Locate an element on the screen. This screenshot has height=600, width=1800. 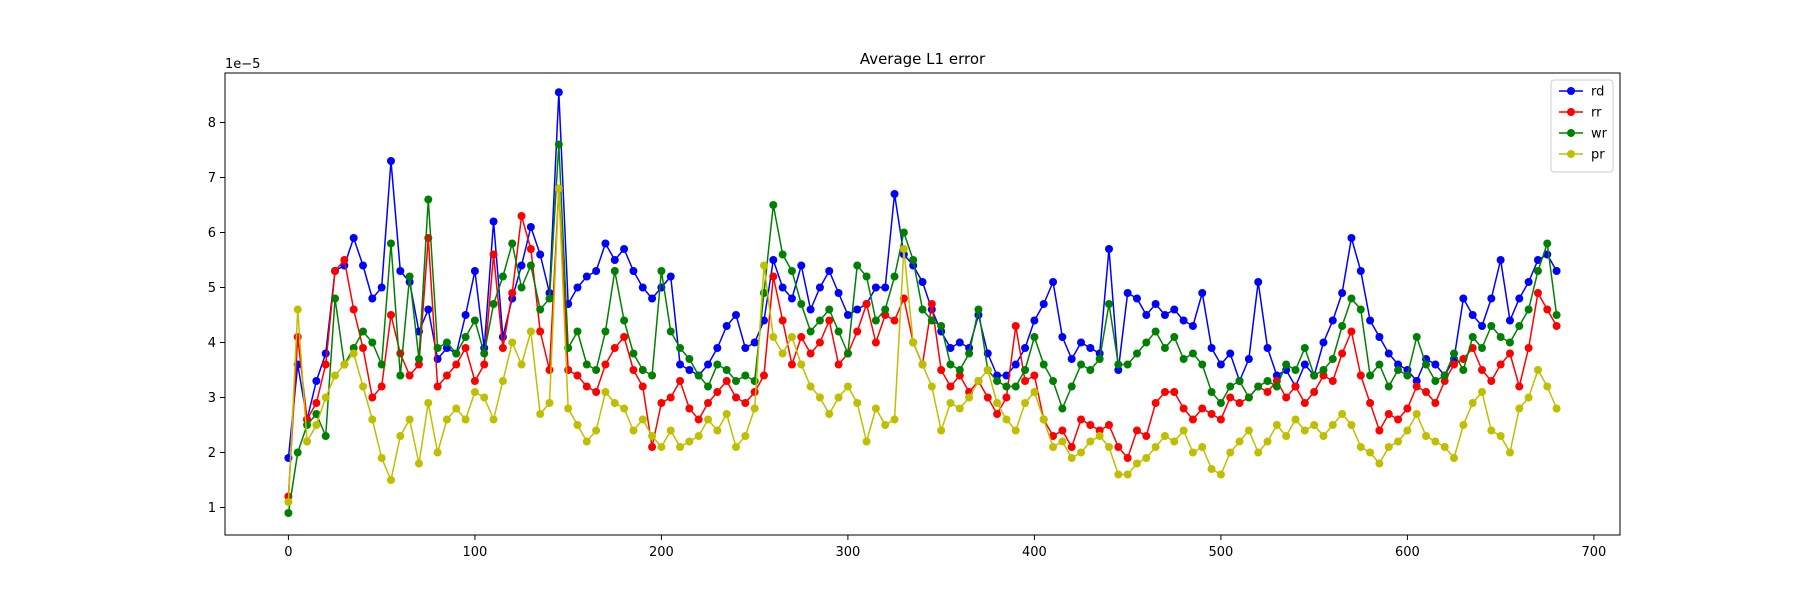
y-tick-label: 6 is located at coordinates (212, 233).